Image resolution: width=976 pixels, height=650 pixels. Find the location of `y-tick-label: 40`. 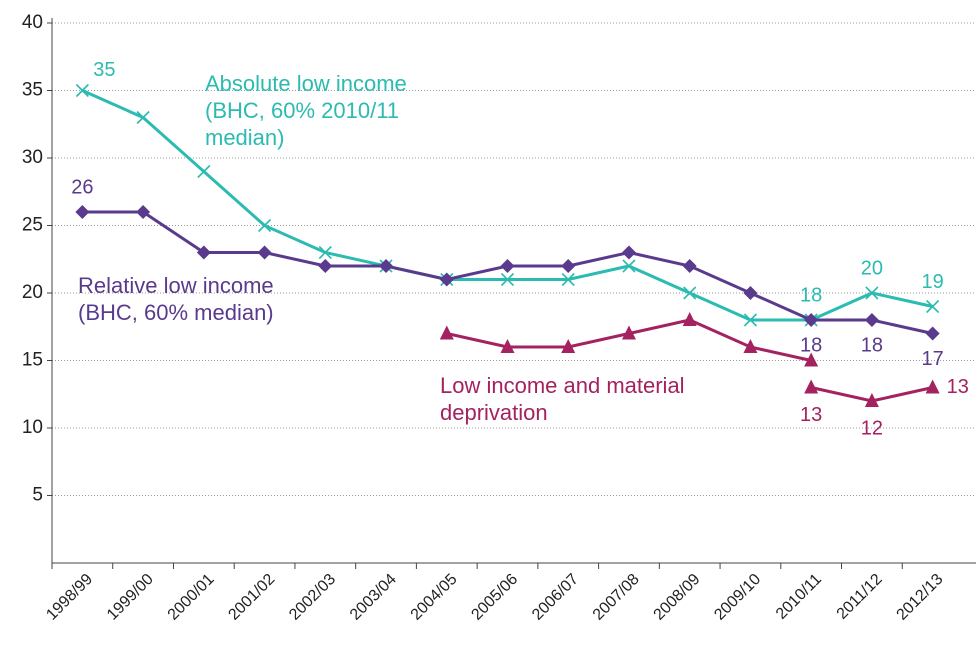

y-tick-label: 40 is located at coordinates (32, 22).